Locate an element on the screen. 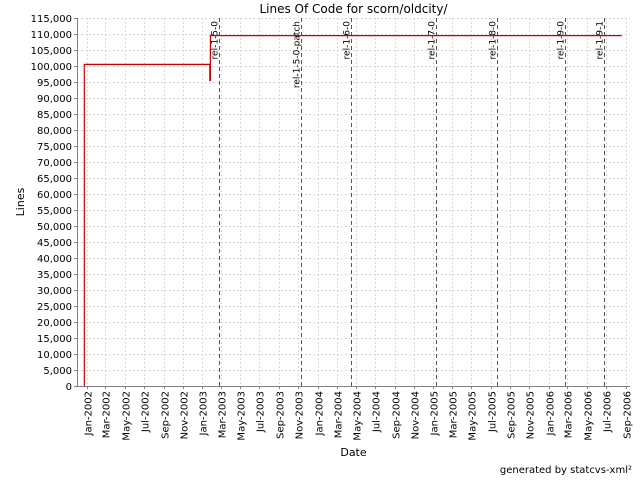 This screenshot has height=484, width=640. x-tick-label: May-2004 is located at coordinates (358, 416).